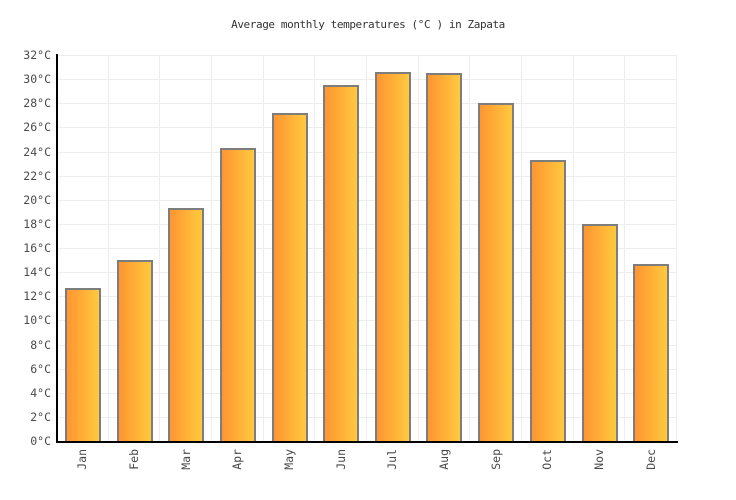 This screenshot has width=736, height=500. I want to click on bar-nov, so click(600, 332).